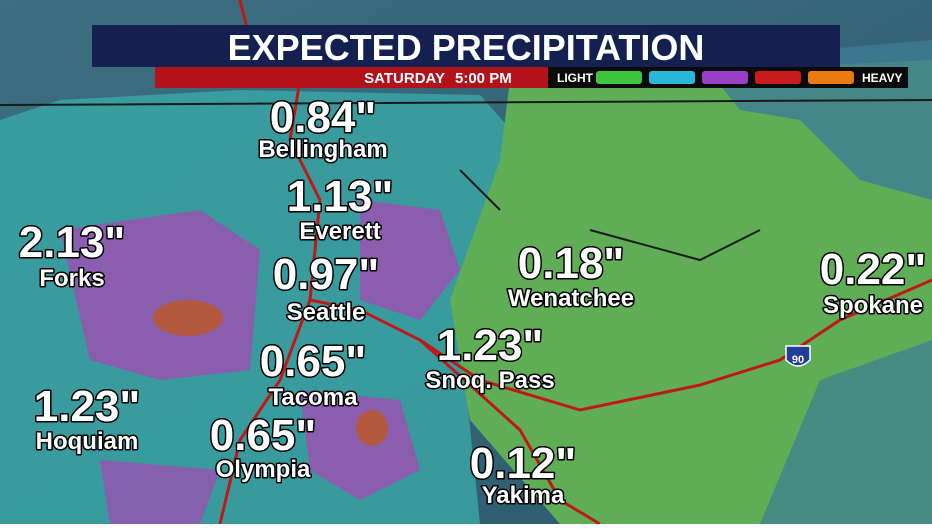  Describe the element at coordinates (339, 231) in the screenshot. I see `city-name: Everett` at that location.